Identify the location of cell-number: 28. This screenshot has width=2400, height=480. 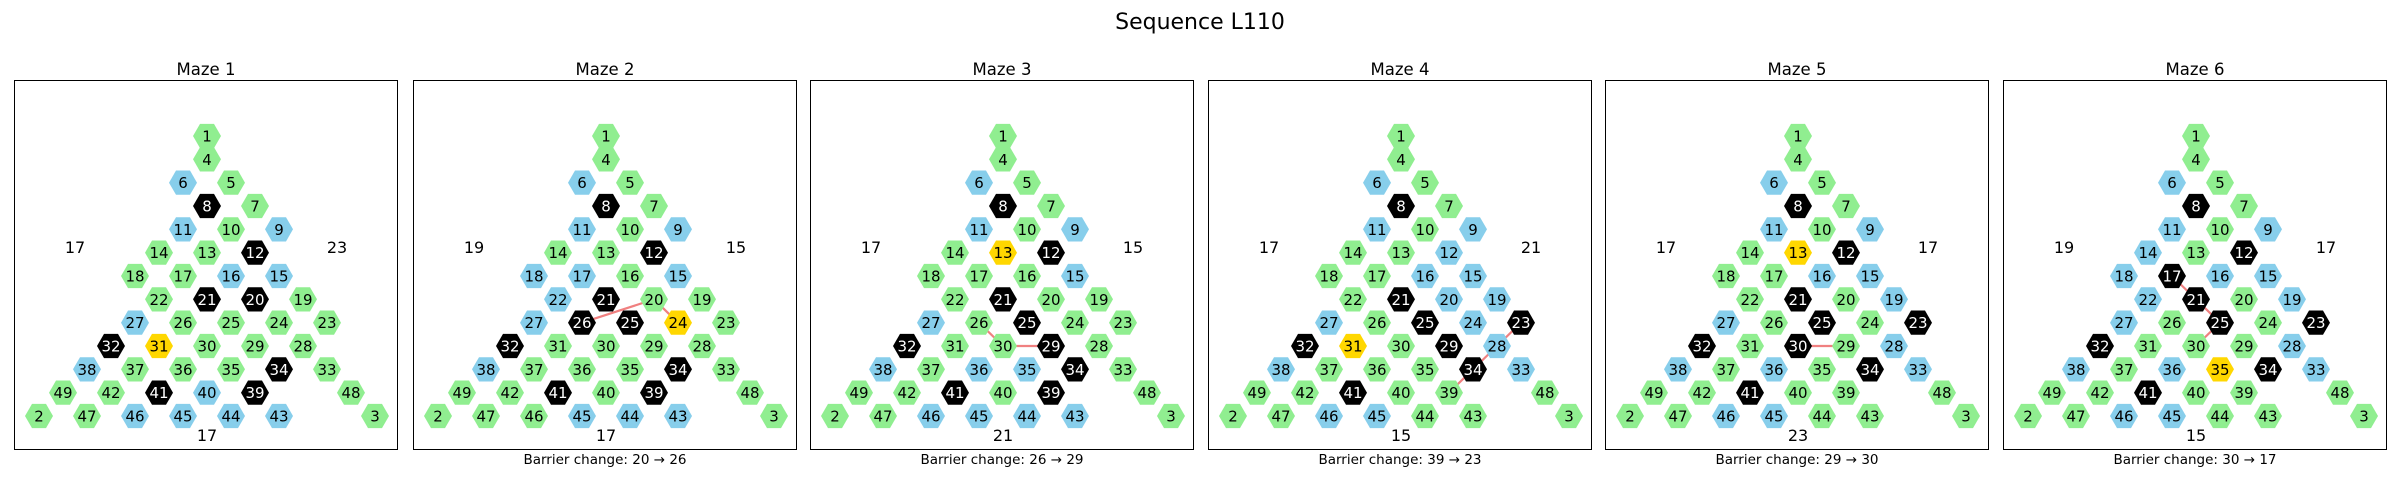
(302, 347).